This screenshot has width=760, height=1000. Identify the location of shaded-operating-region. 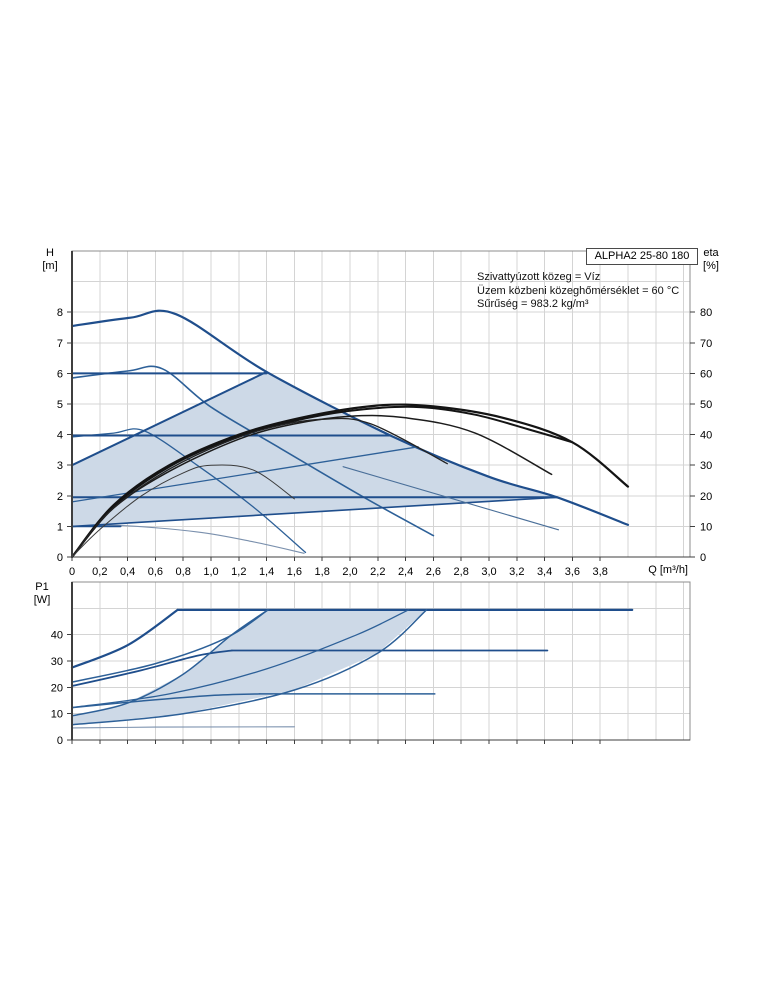
(315, 449).